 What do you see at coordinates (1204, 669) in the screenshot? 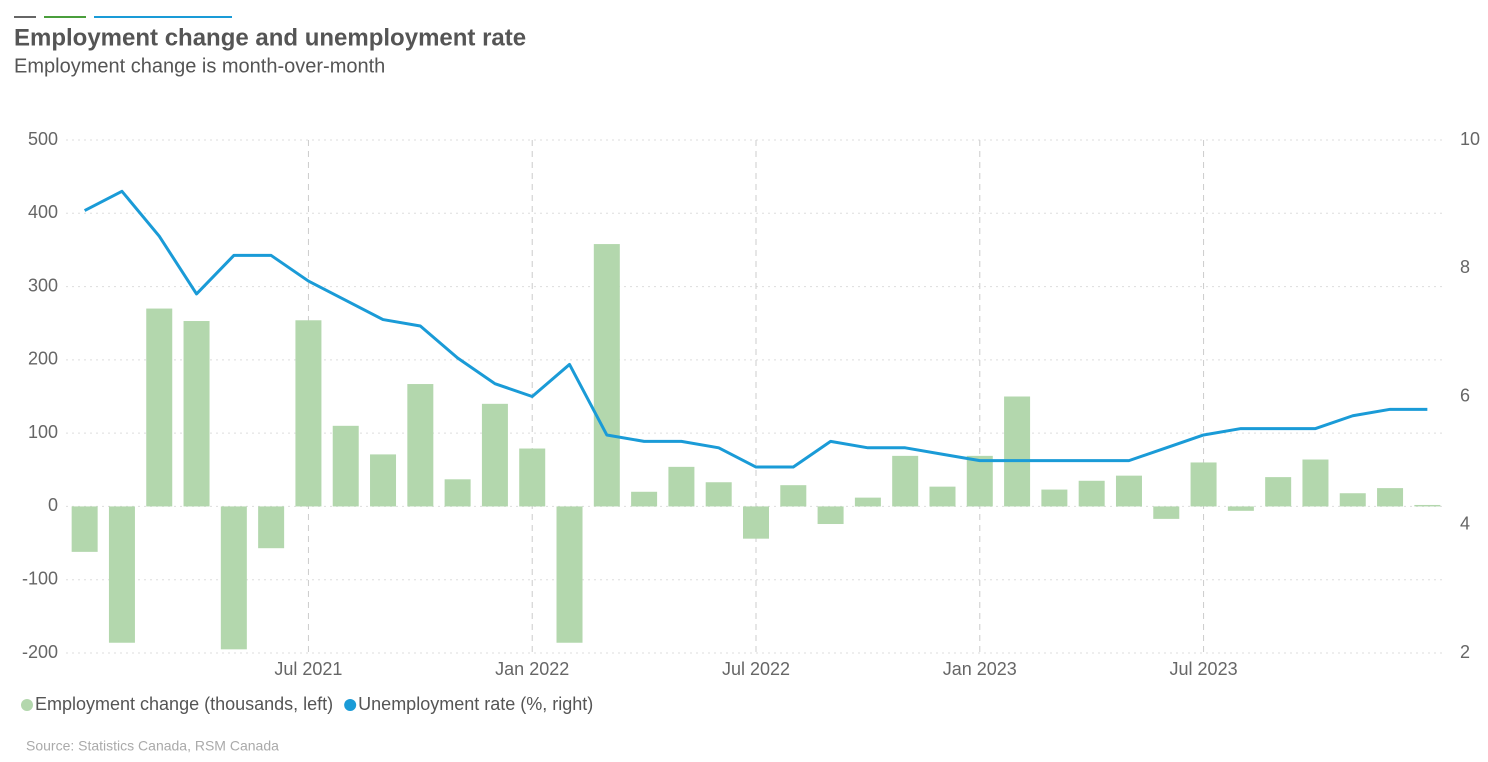
I see `x-tick-label: Jul 2023` at bounding box center [1204, 669].